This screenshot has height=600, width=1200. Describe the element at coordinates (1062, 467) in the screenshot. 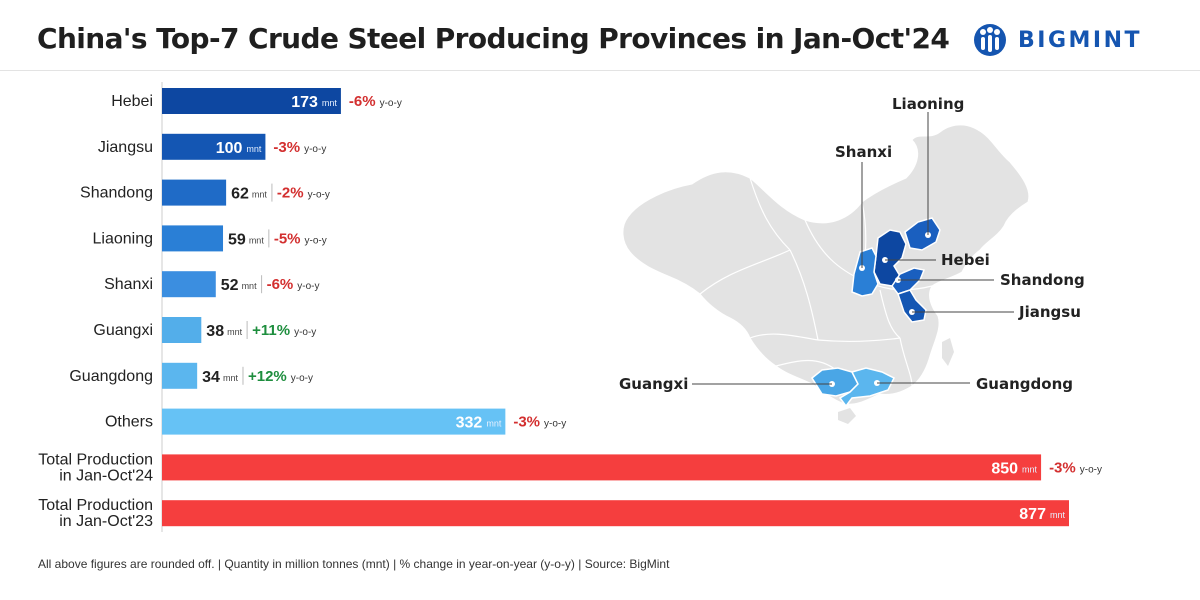

I see `yoy-change-total-production-in-jan-oct-24: -3%` at that location.